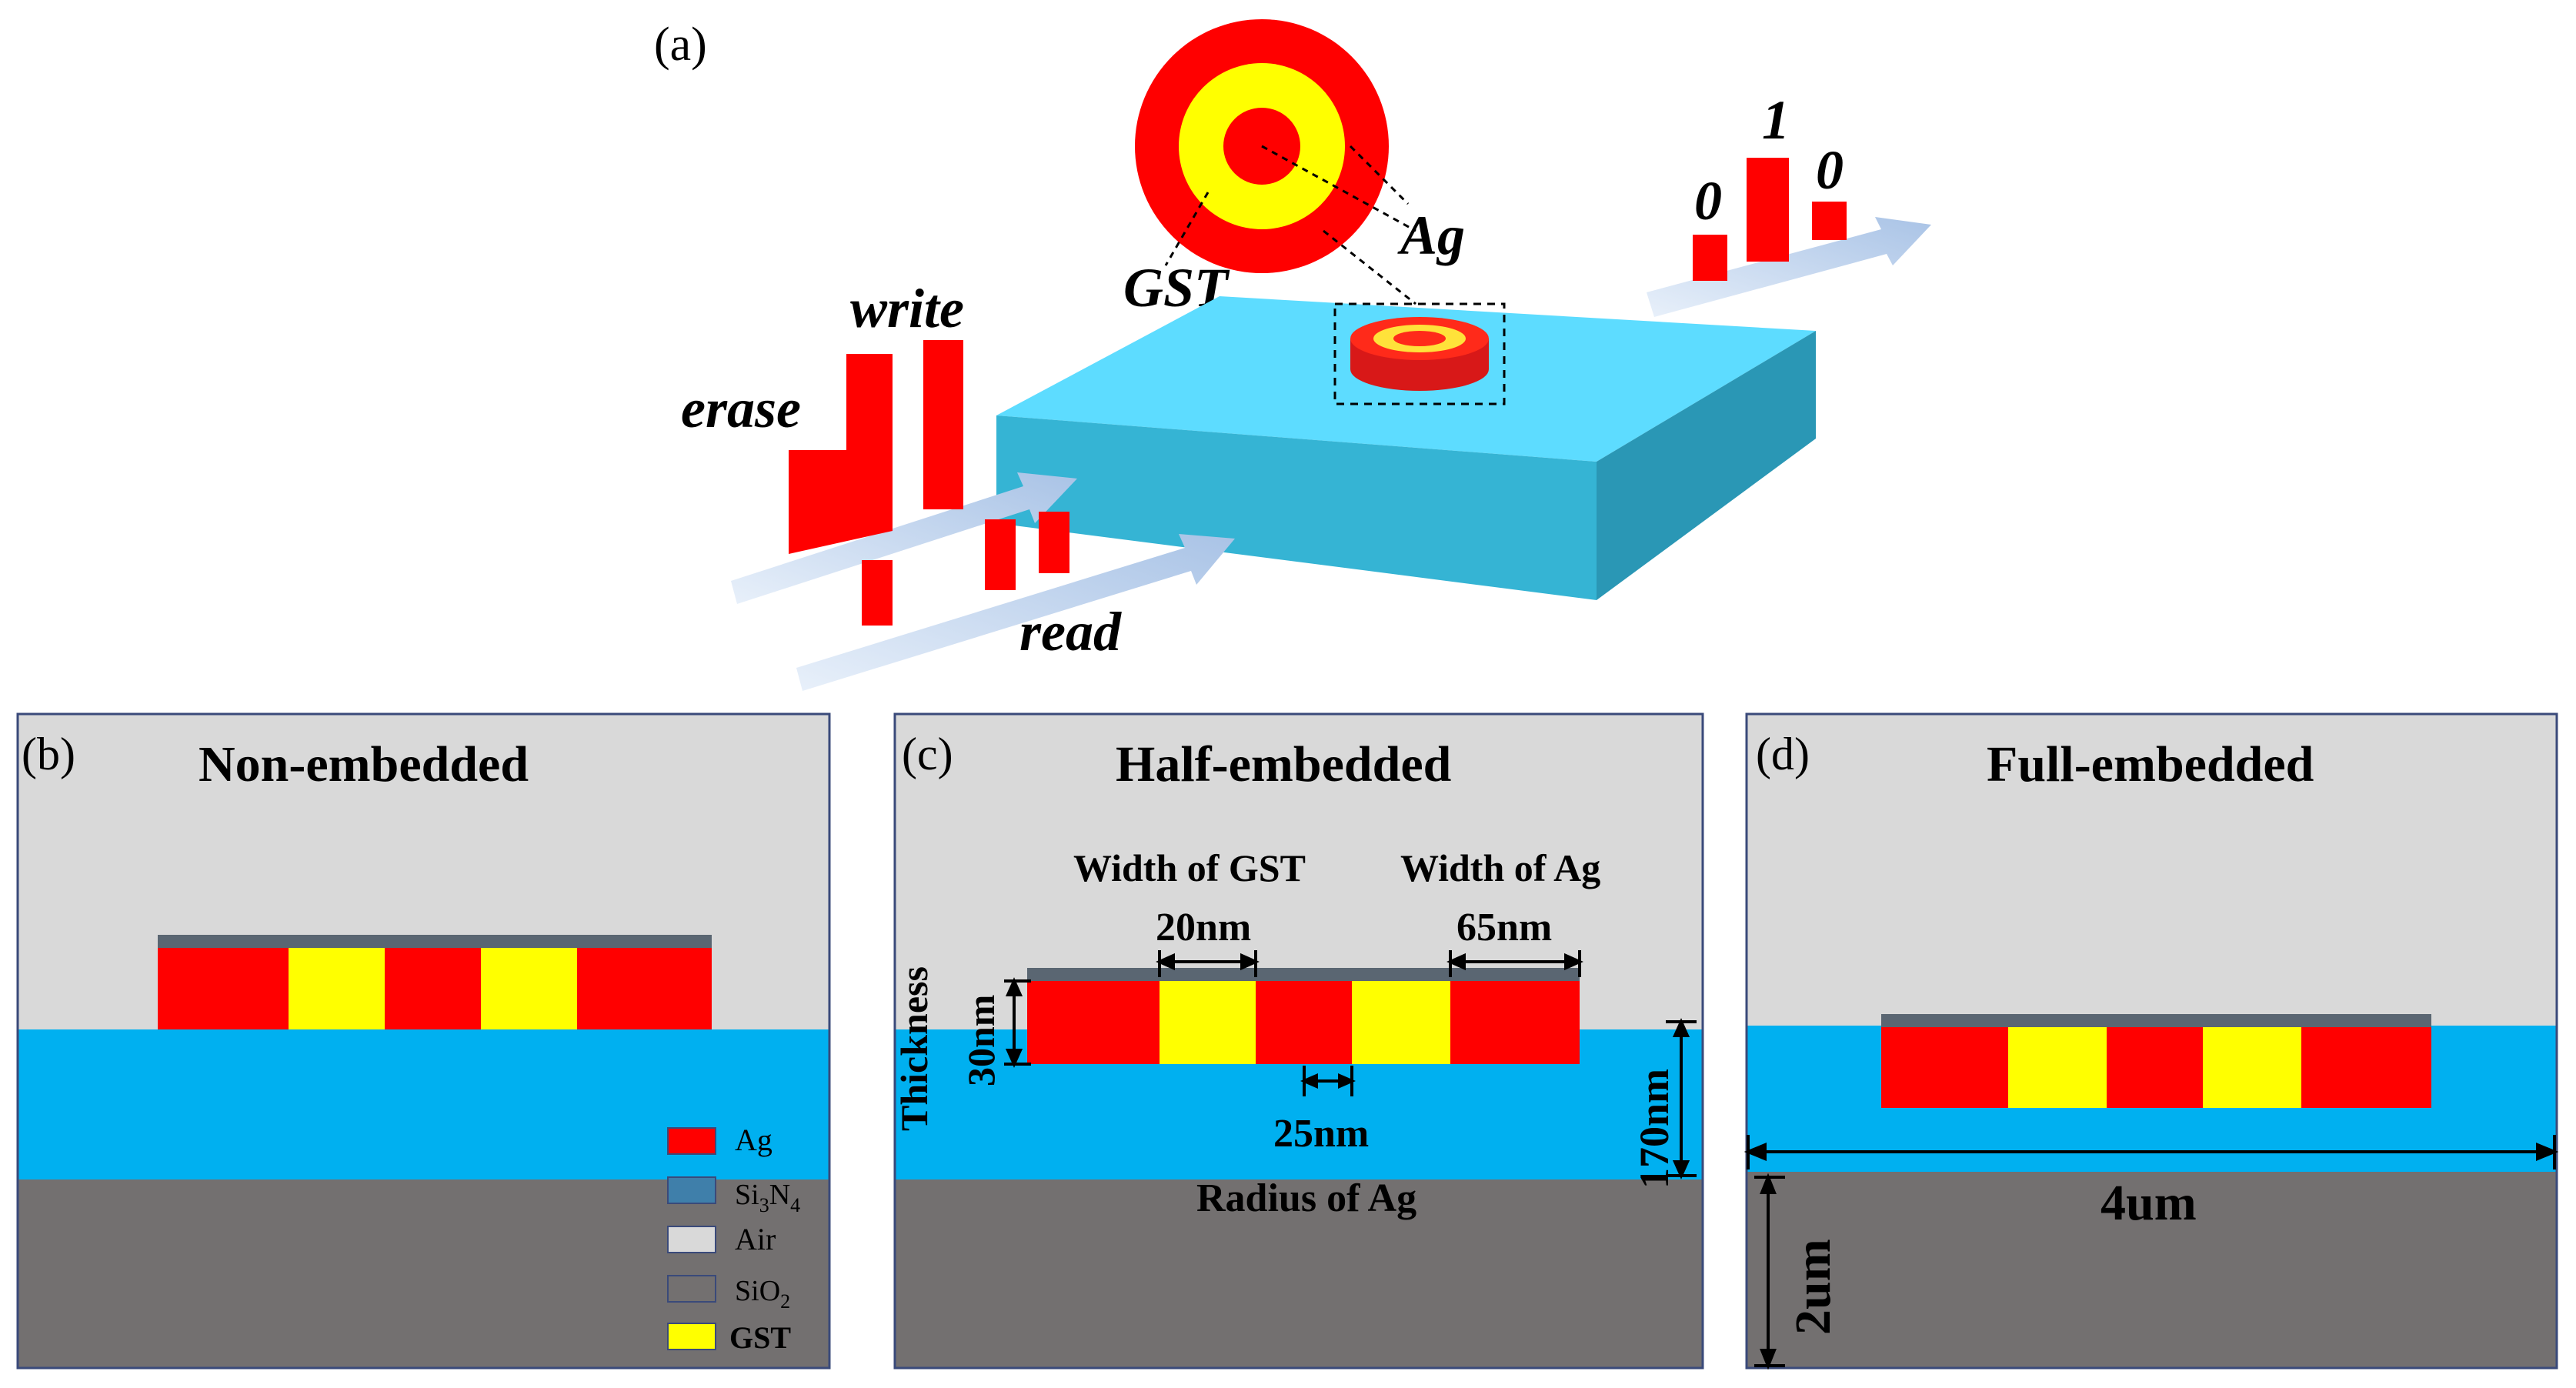  I want to click on dim-rad-arrow-l, so click(1309, 1081).